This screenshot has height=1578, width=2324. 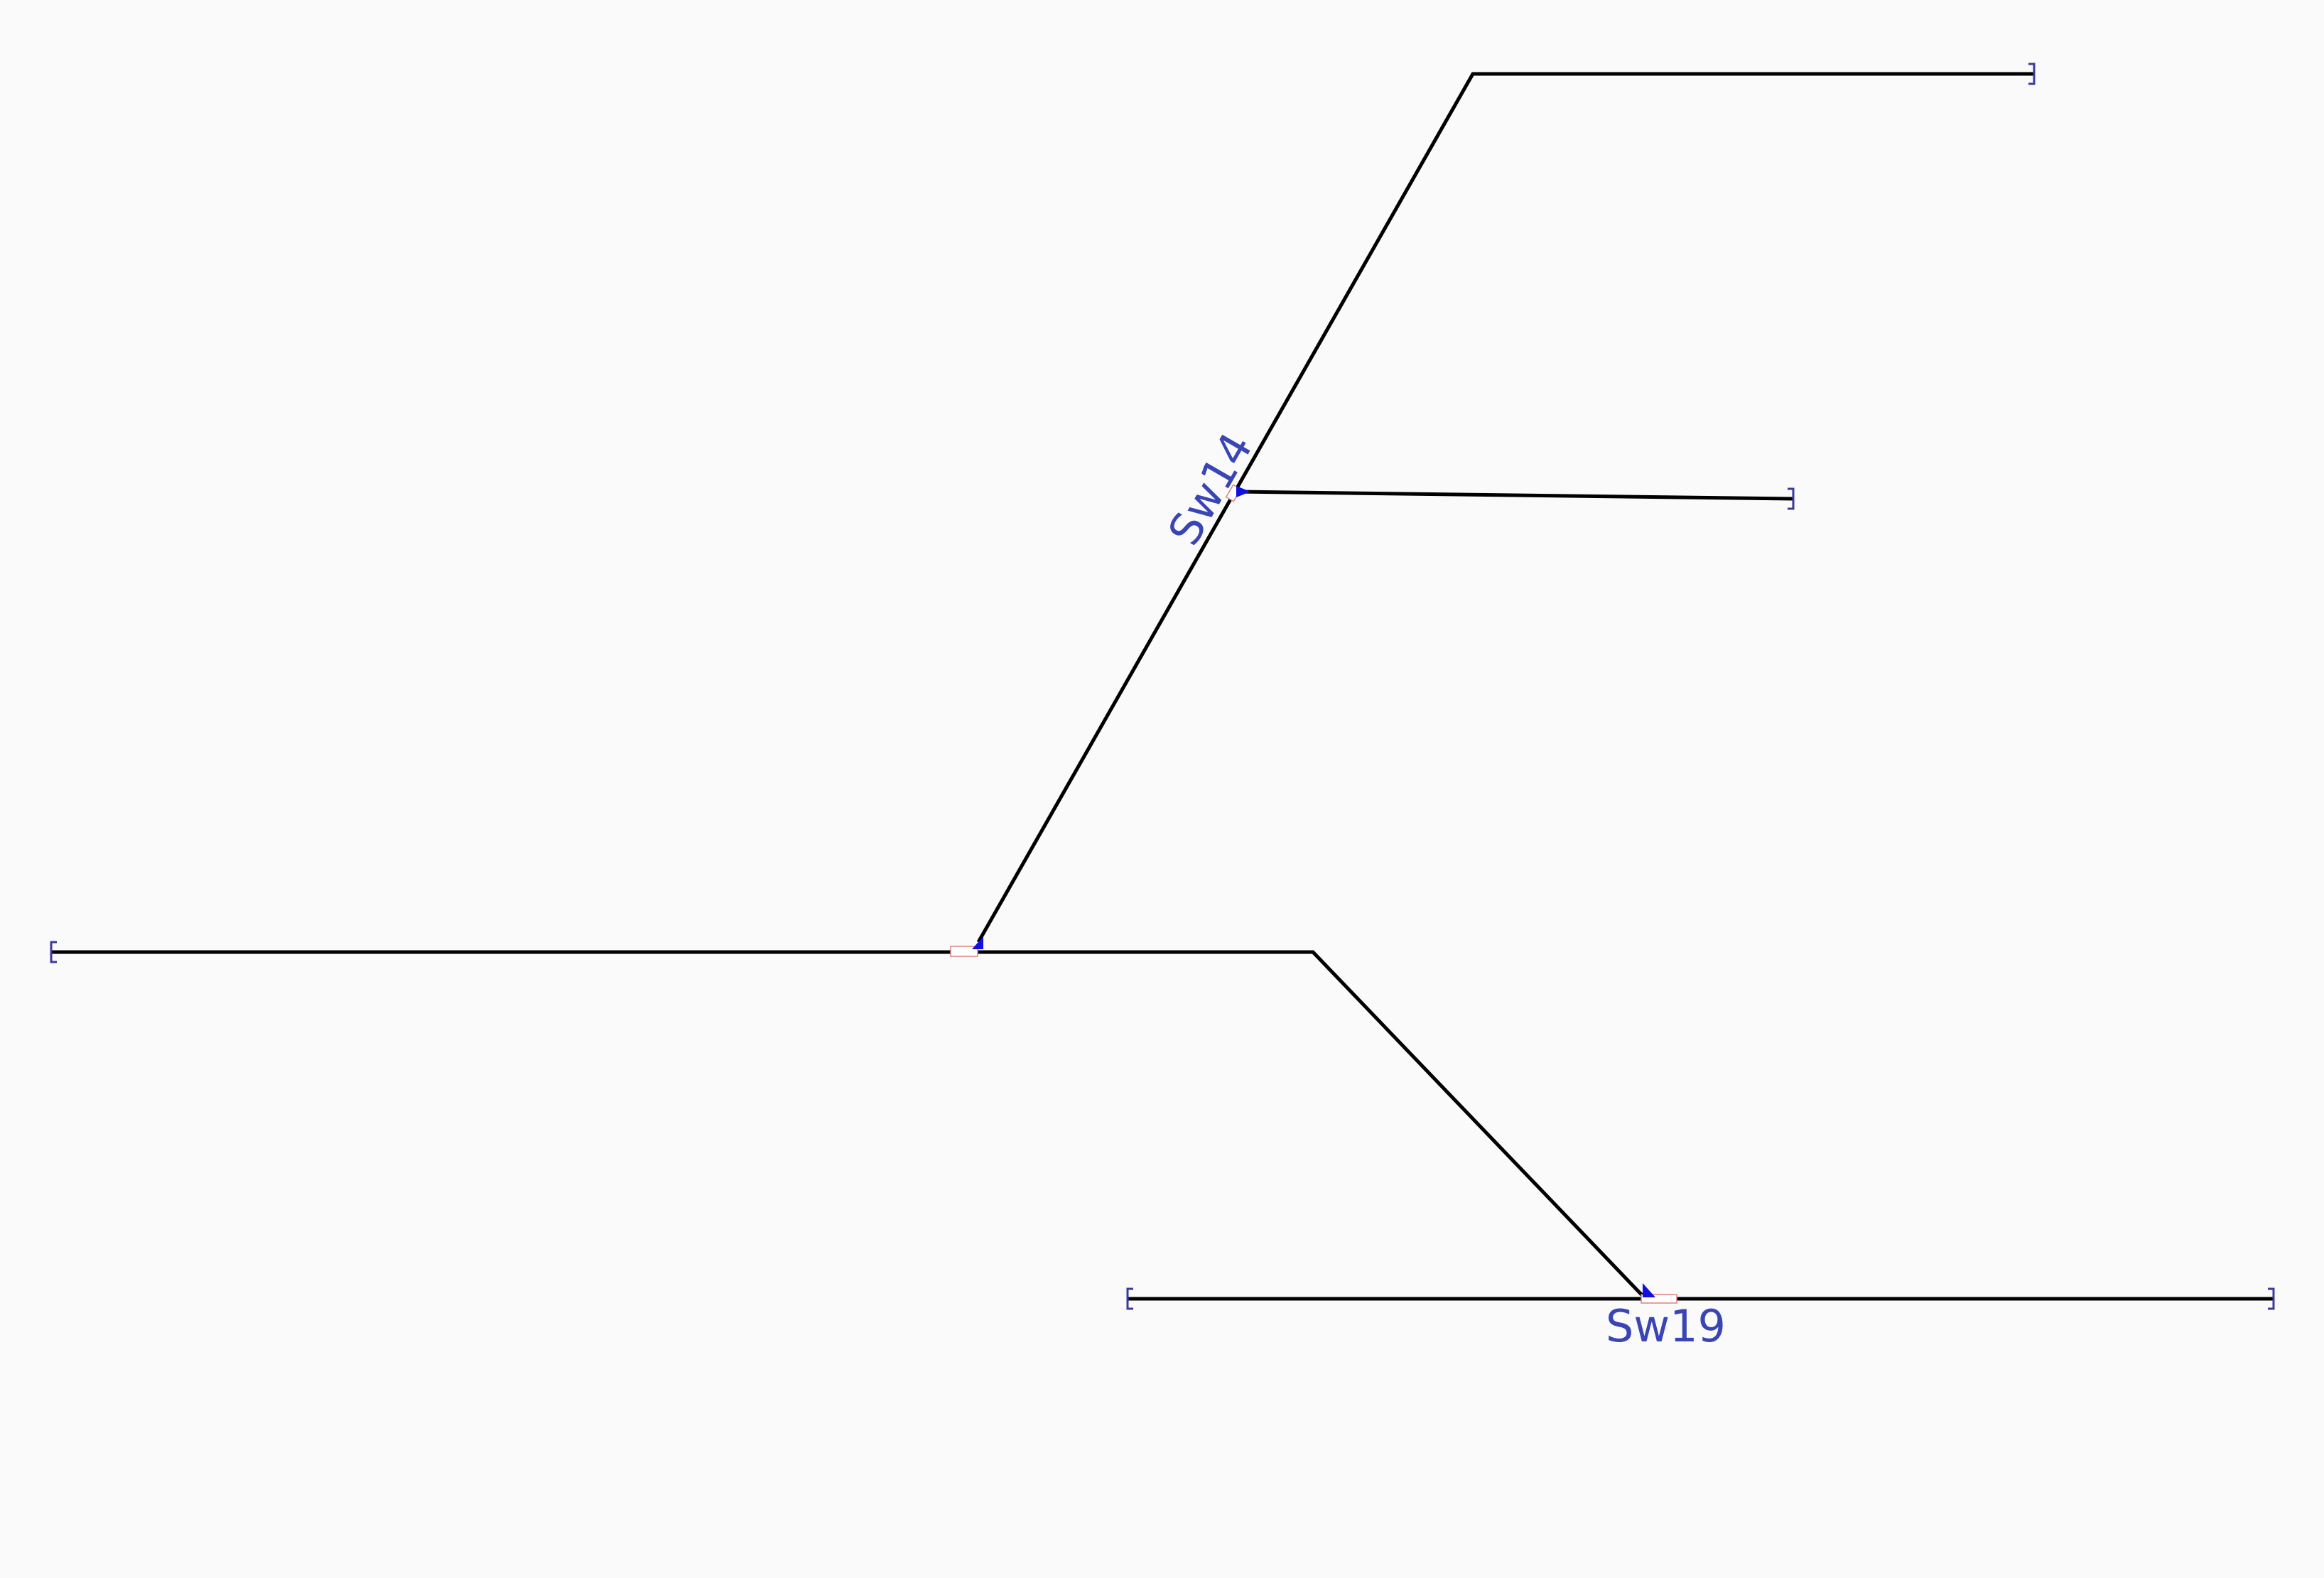 What do you see at coordinates (1649, 1290) in the screenshot?
I see `switch-sw19-pointer-icon` at bounding box center [1649, 1290].